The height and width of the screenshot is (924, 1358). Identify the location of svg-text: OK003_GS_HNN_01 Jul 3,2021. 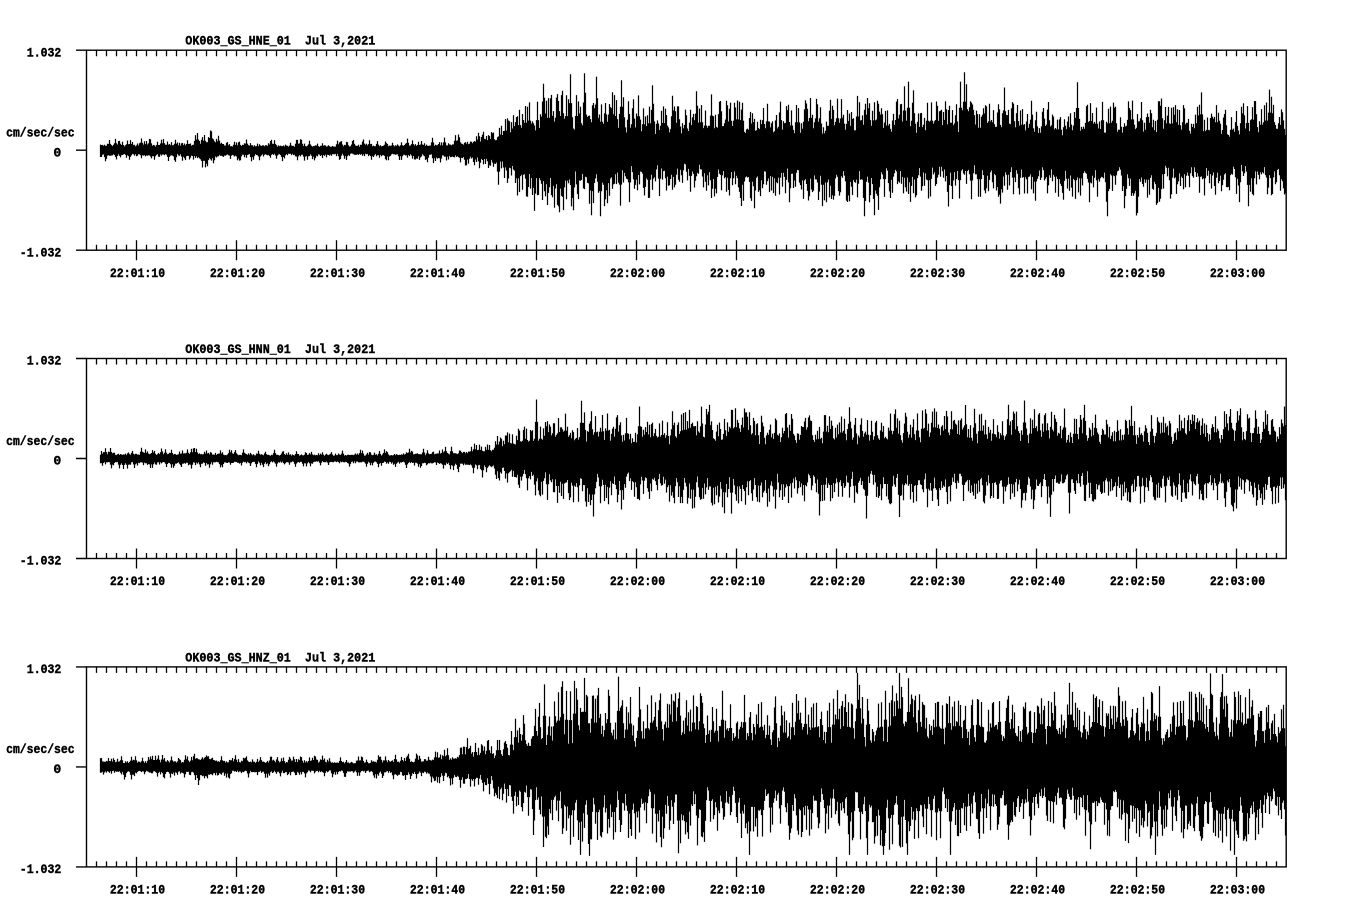
(280, 349).